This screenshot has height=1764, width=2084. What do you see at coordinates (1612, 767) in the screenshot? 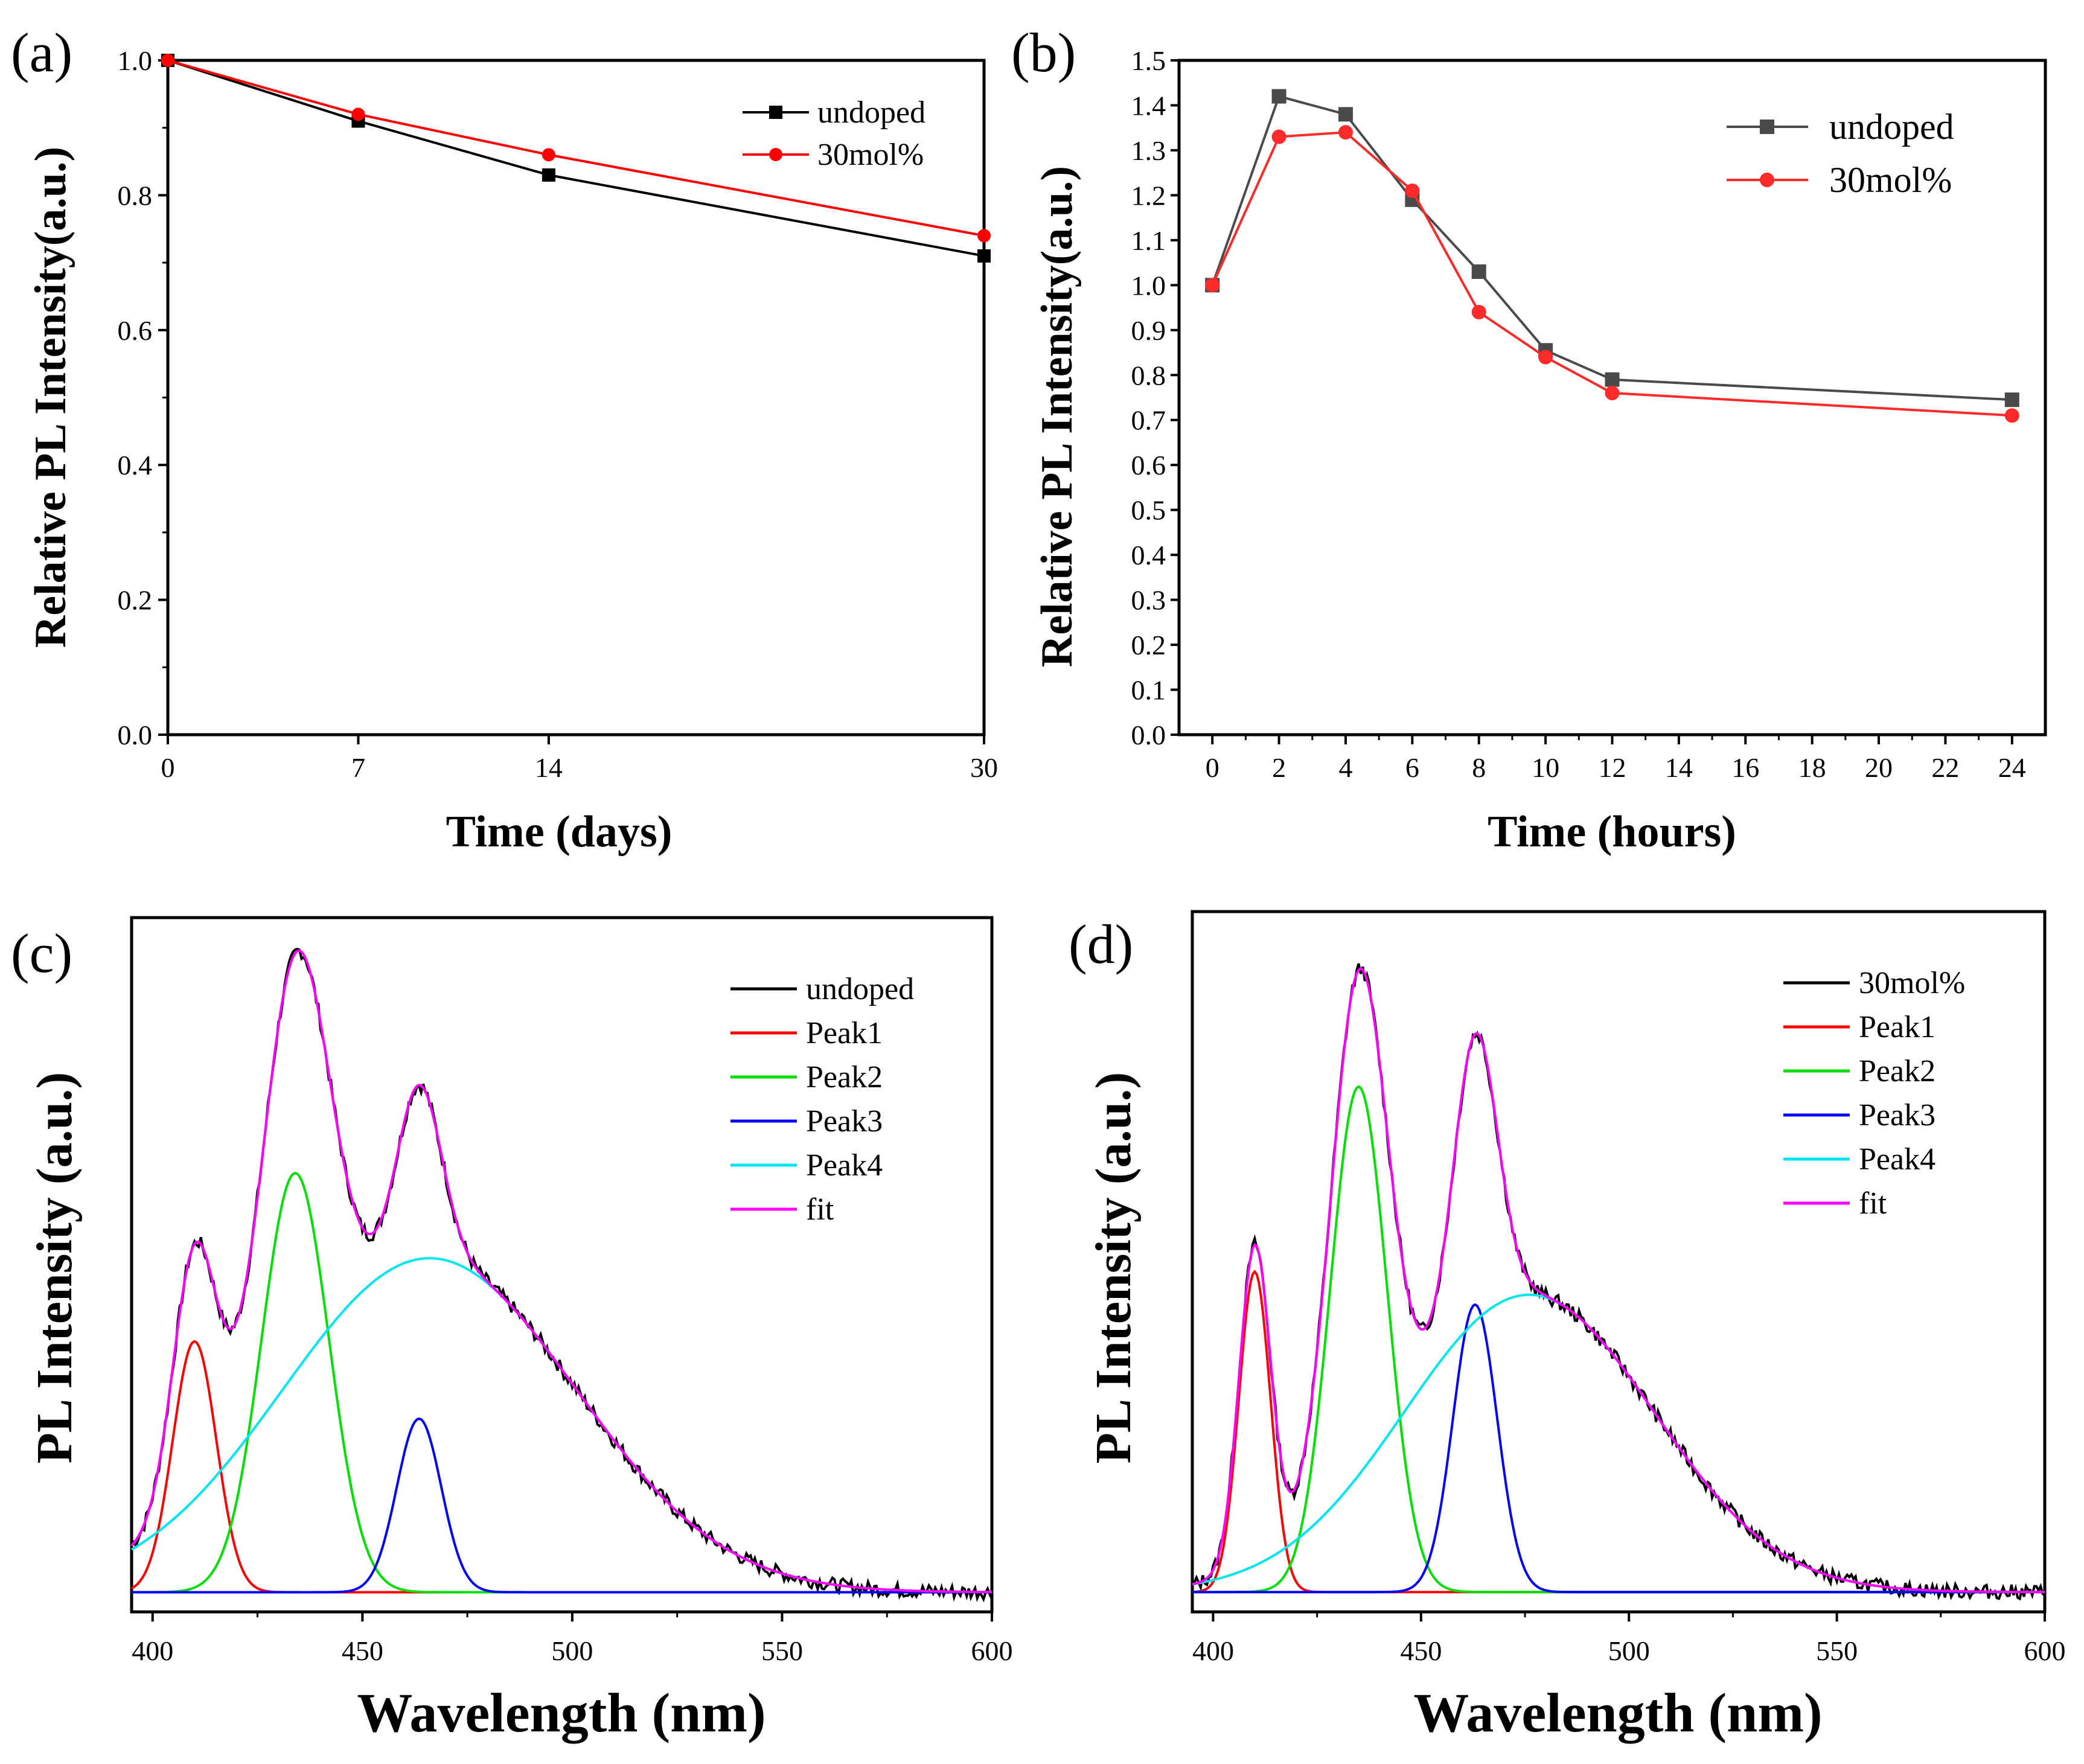
I see `panel-b-x-tick-label: 12` at bounding box center [1612, 767].